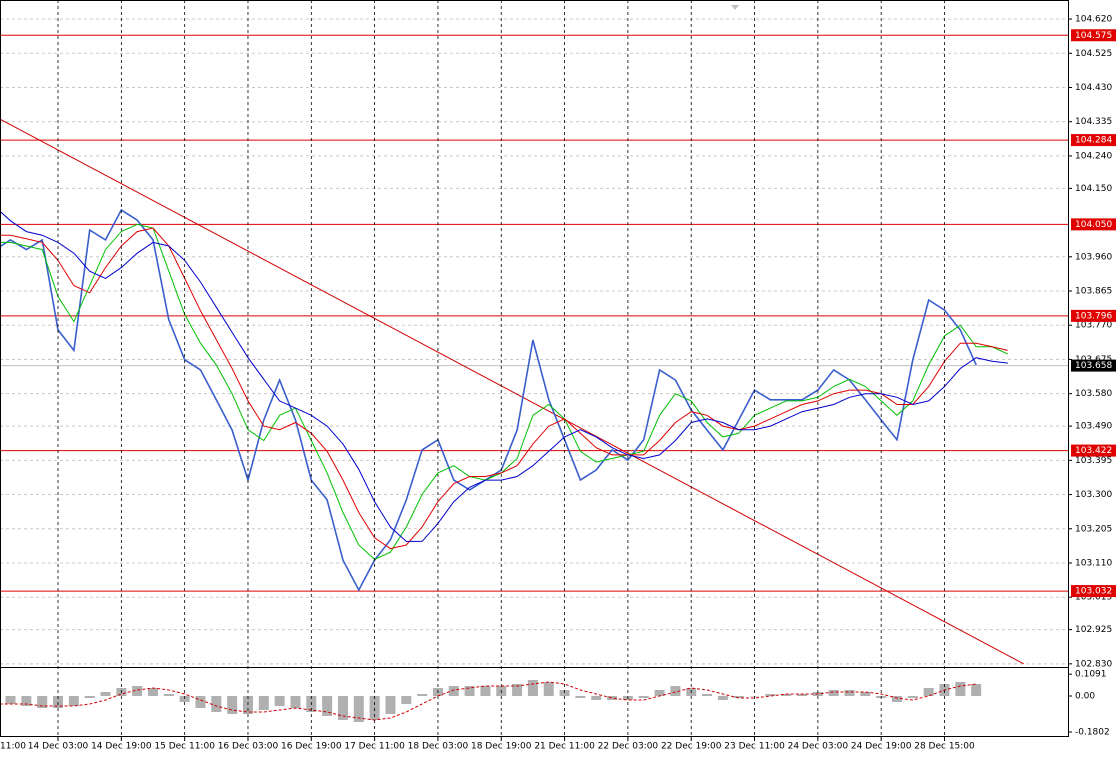  I want to click on level-label: 103.032, so click(1093, 592).